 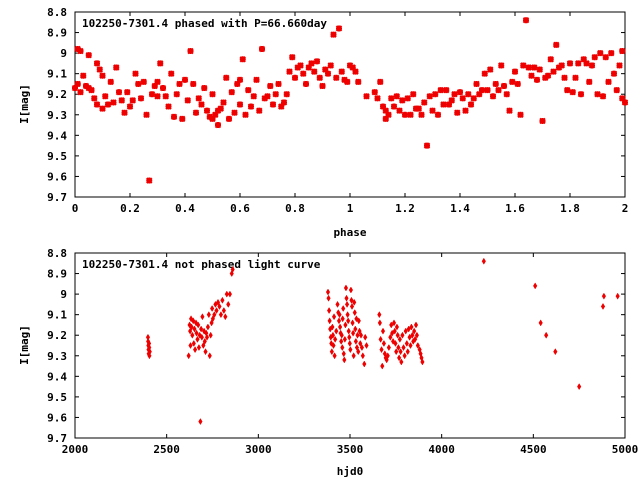 I want to click on x-tick-label: 1.8, so click(x=570, y=208).